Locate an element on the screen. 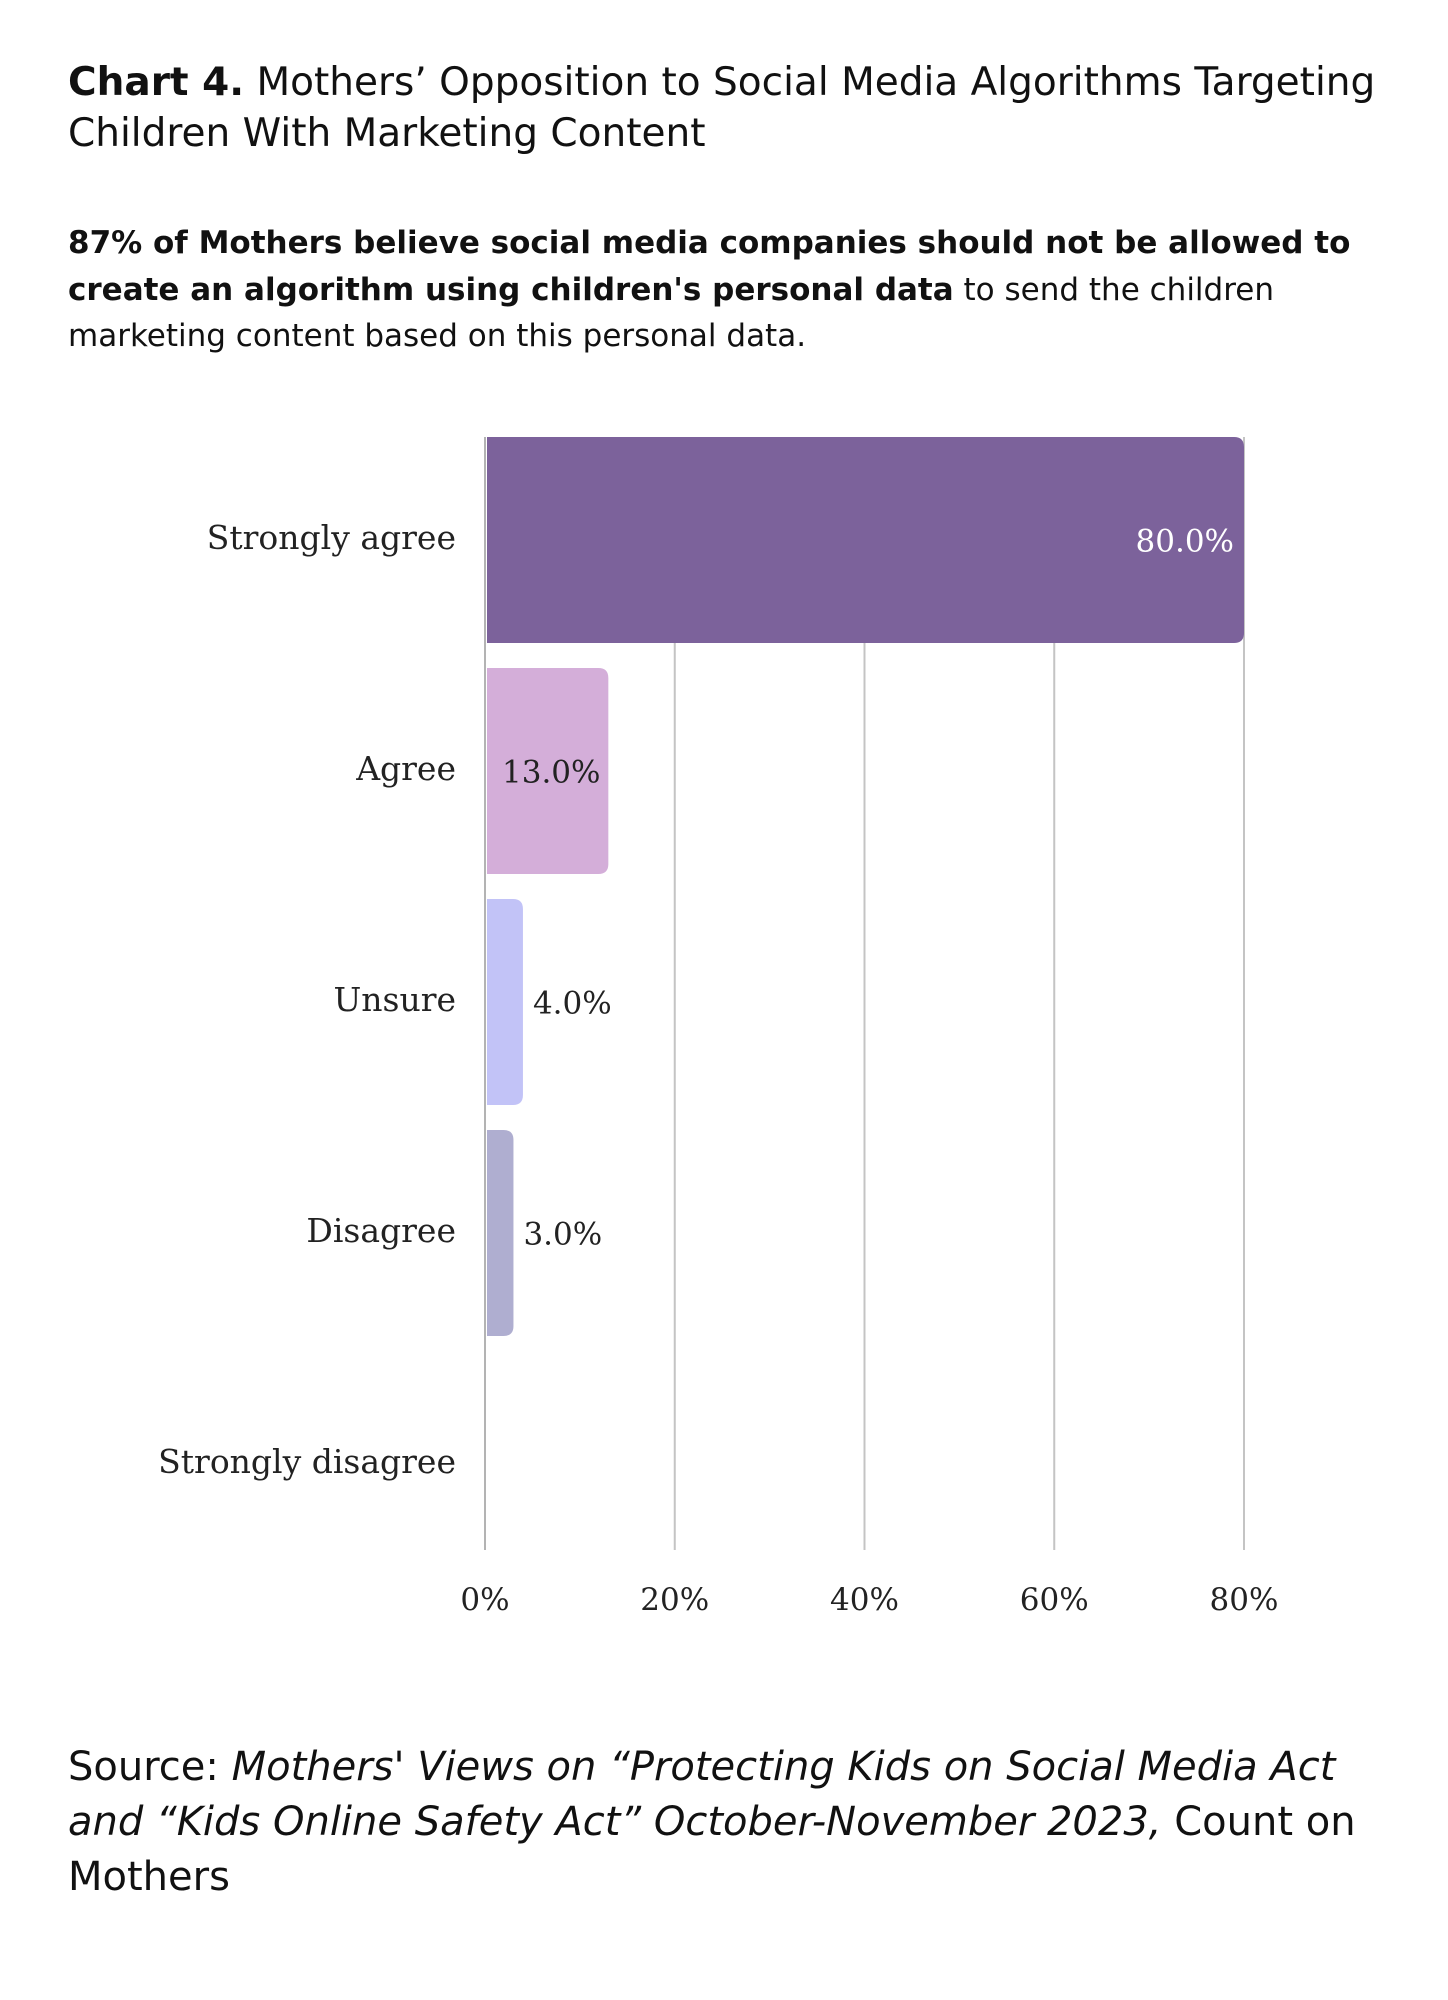  data-label-strongly-agree: 80.0% is located at coordinates (1185, 542).